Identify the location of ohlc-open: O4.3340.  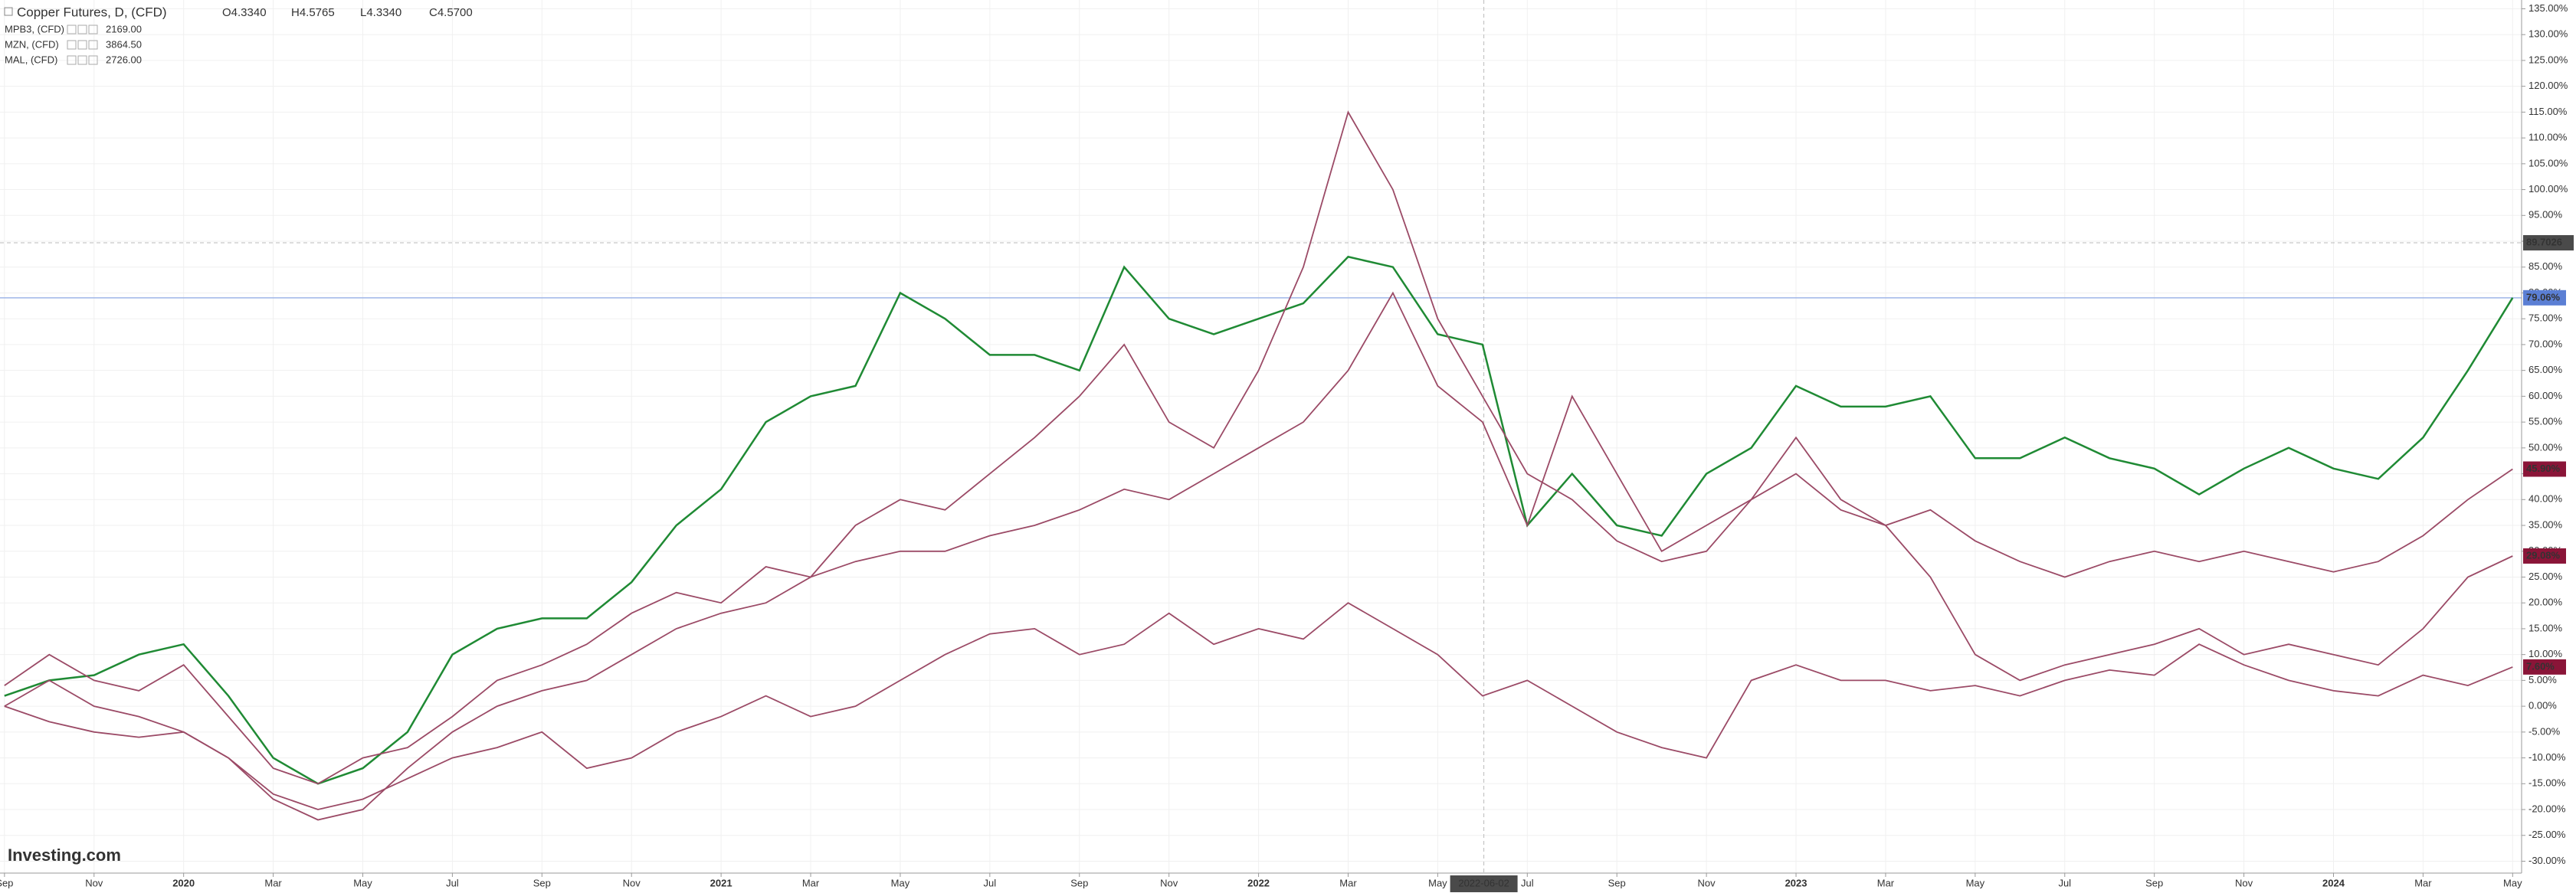
(245, 12).